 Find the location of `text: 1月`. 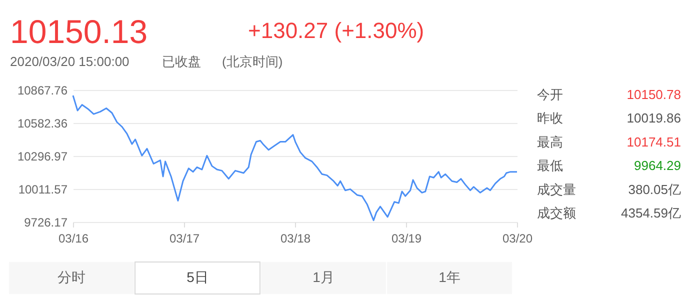

text: 1月 is located at coordinates (323, 277).